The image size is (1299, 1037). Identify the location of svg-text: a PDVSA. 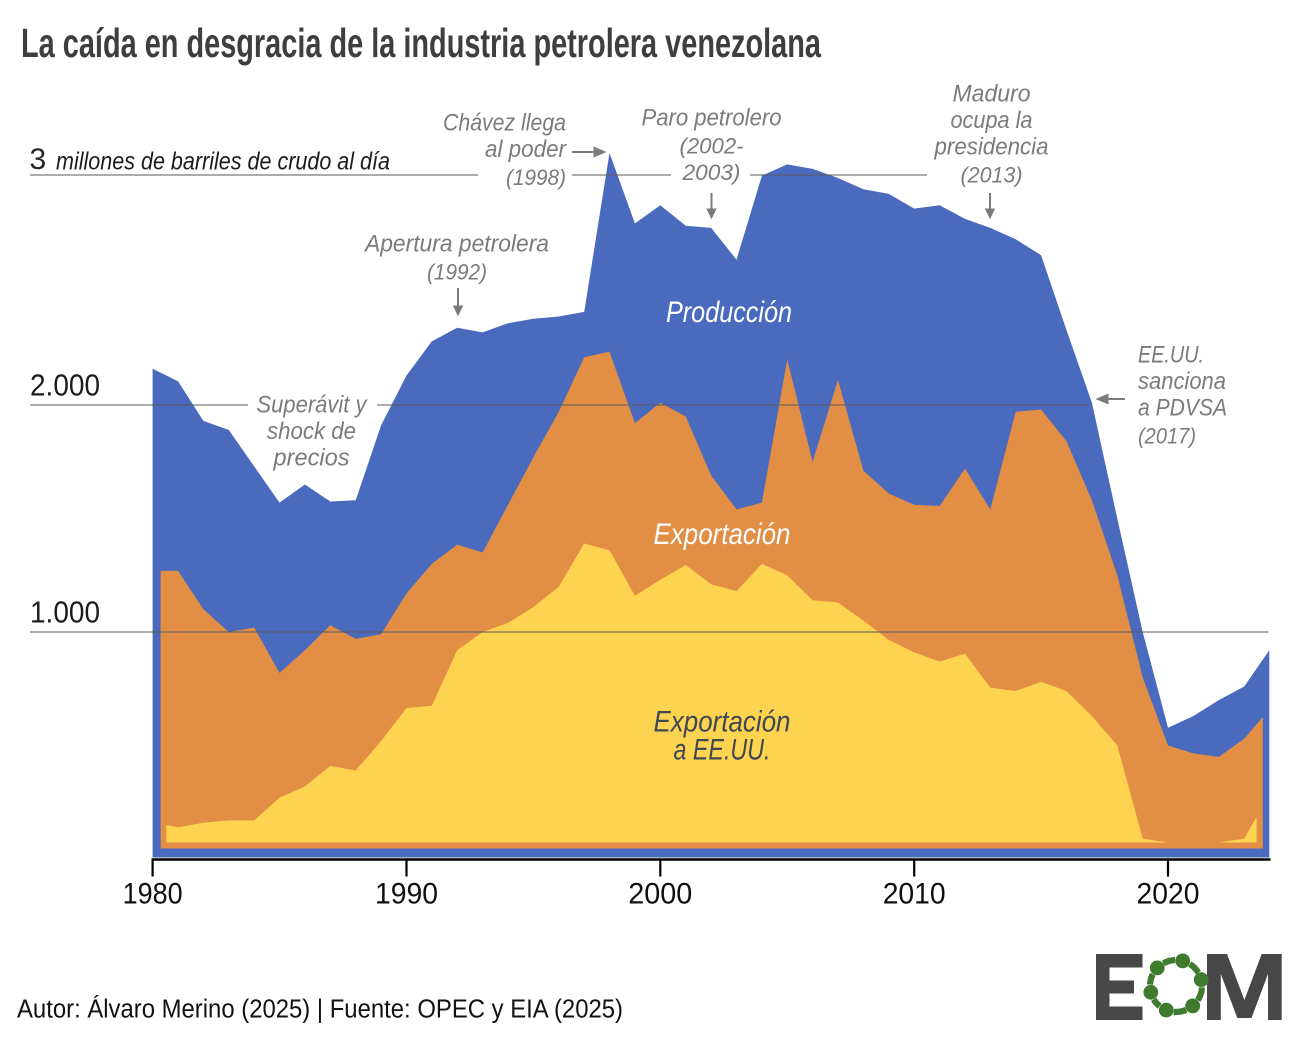
(1182, 408).